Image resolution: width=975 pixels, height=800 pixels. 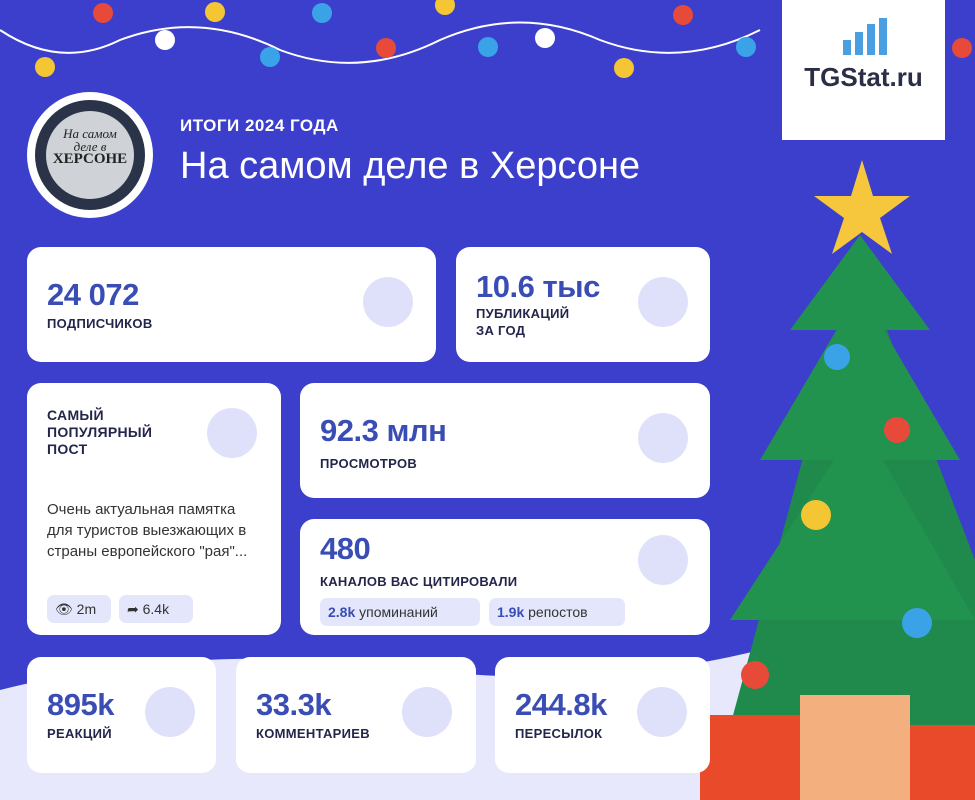 I want to click on avatar-line: На самом, so click(x=90, y=133).